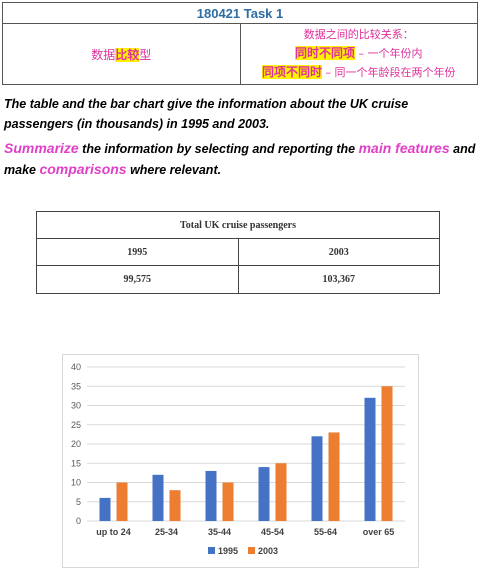  What do you see at coordinates (238, 225) in the screenshot?
I see `table-title: Total UK cruise passengers` at bounding box center [238, 225].